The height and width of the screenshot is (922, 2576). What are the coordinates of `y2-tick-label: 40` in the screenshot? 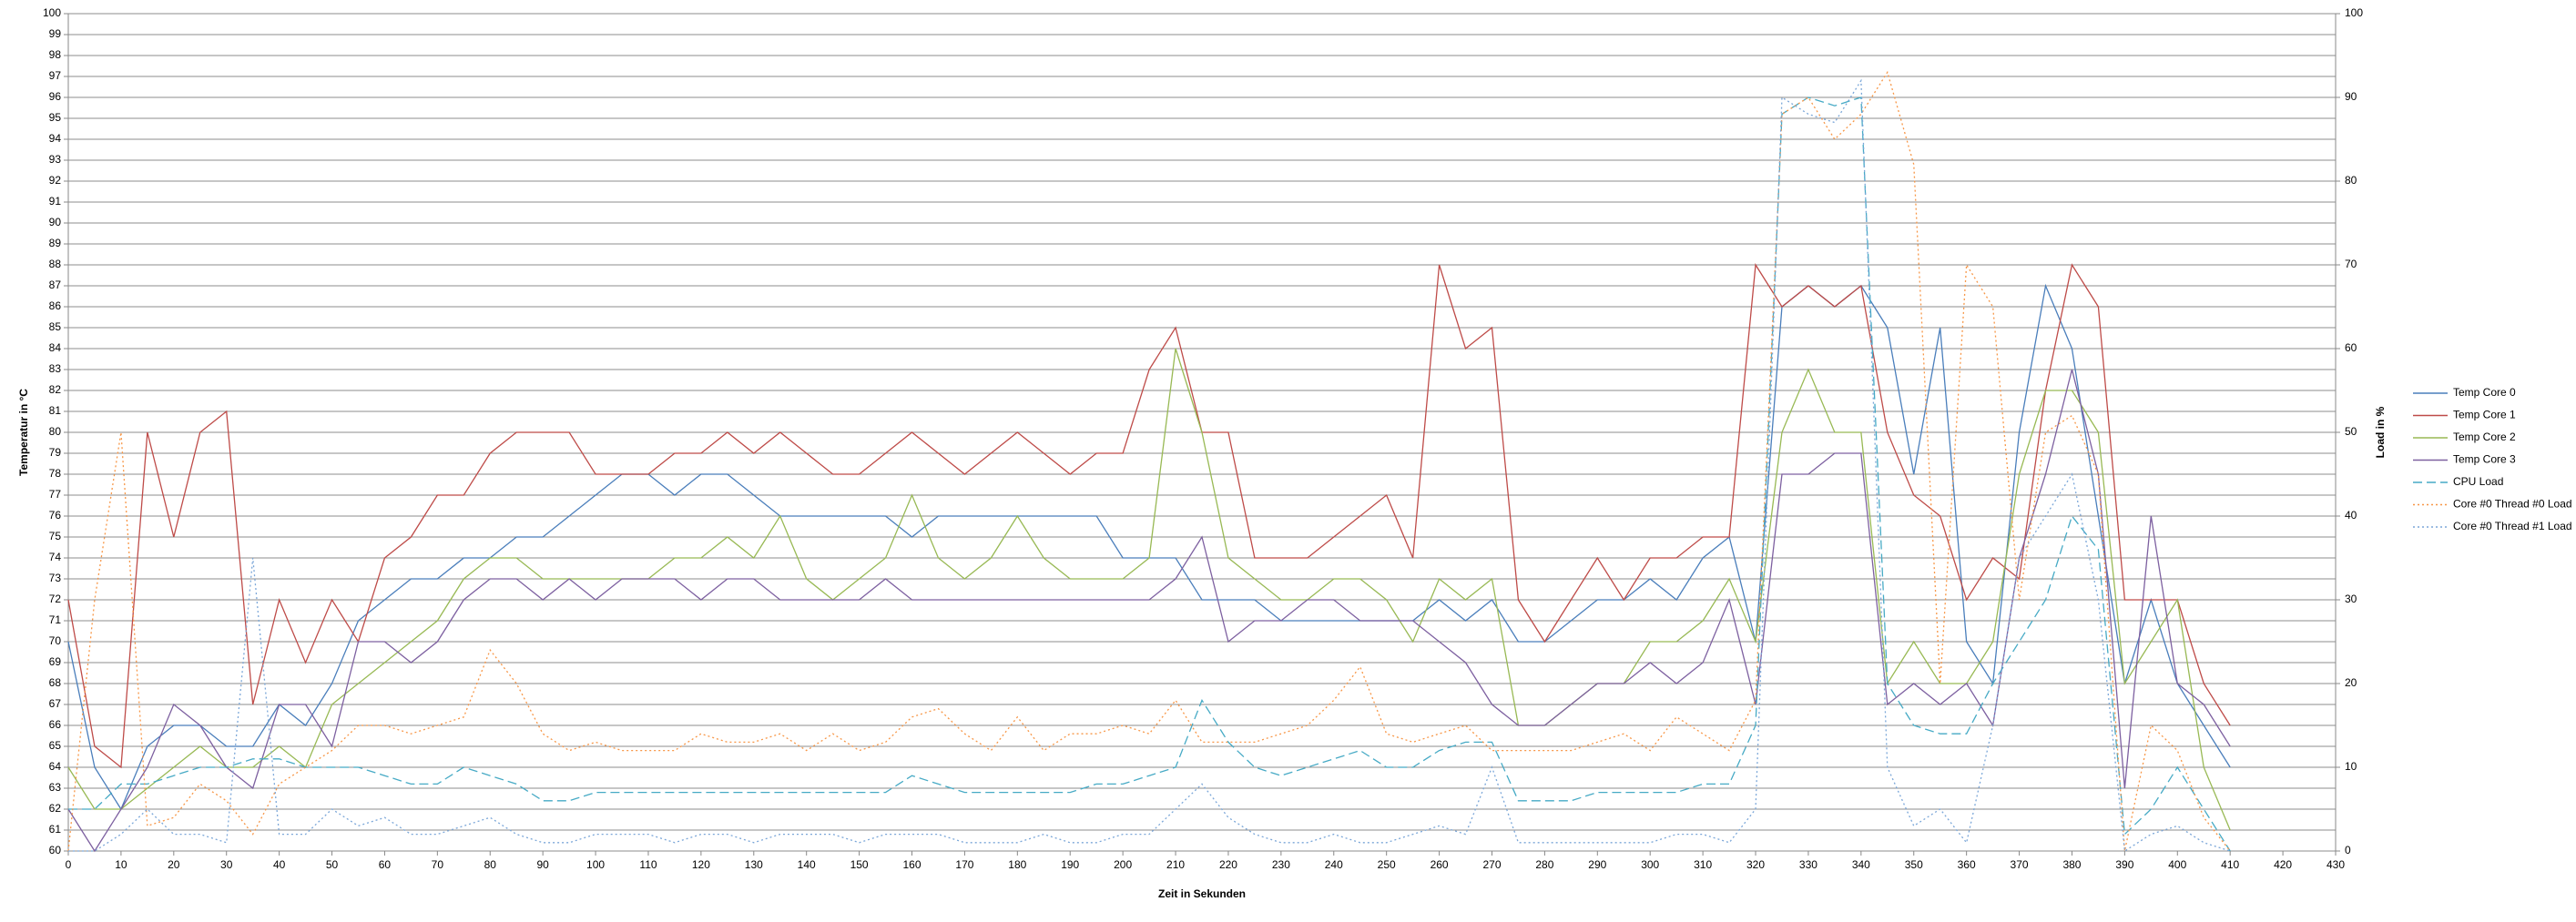 It's located at (2351, 515).